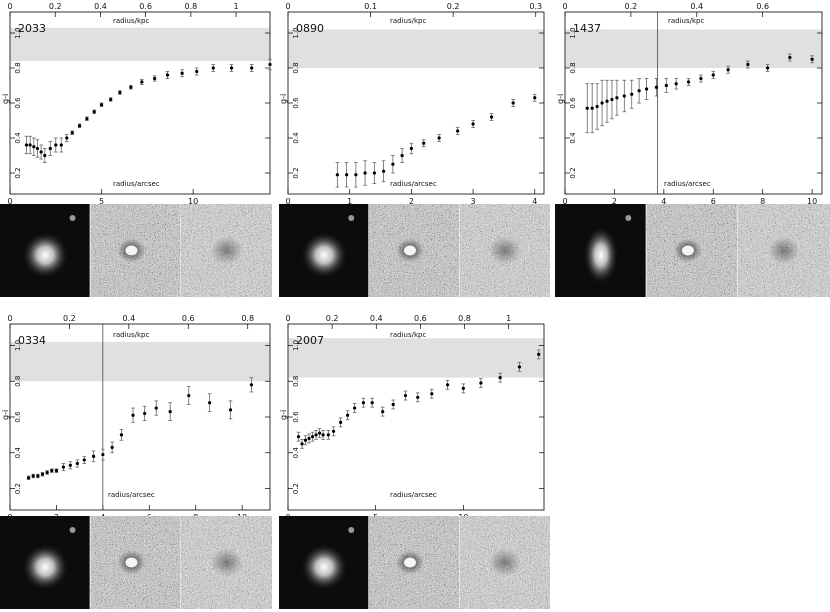 Image resolution: width=830 pixels, height=612 pixels. Describe the element at coordinates (18, 453) in the screenshot. I see `y-tick-label: 0.4` at that location.